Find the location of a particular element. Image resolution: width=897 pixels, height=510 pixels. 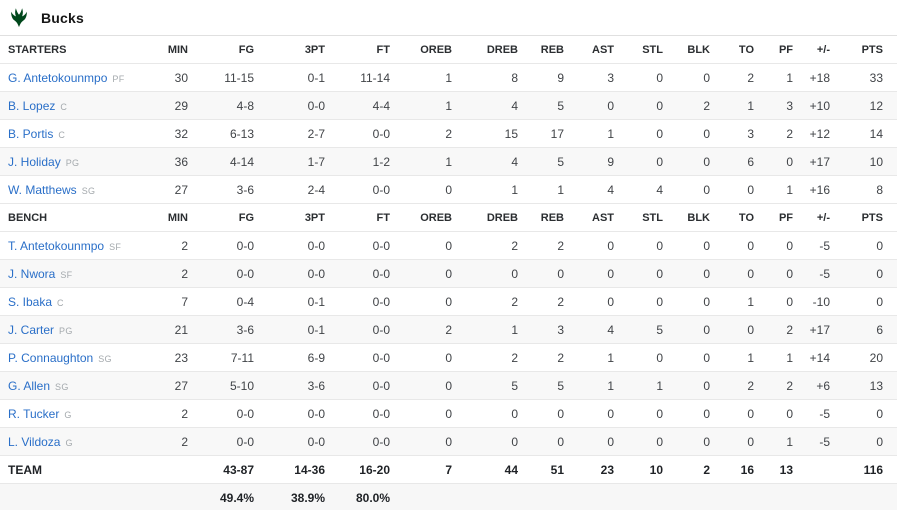

player-link: J. Holiday is located at coordinates (34, 161).